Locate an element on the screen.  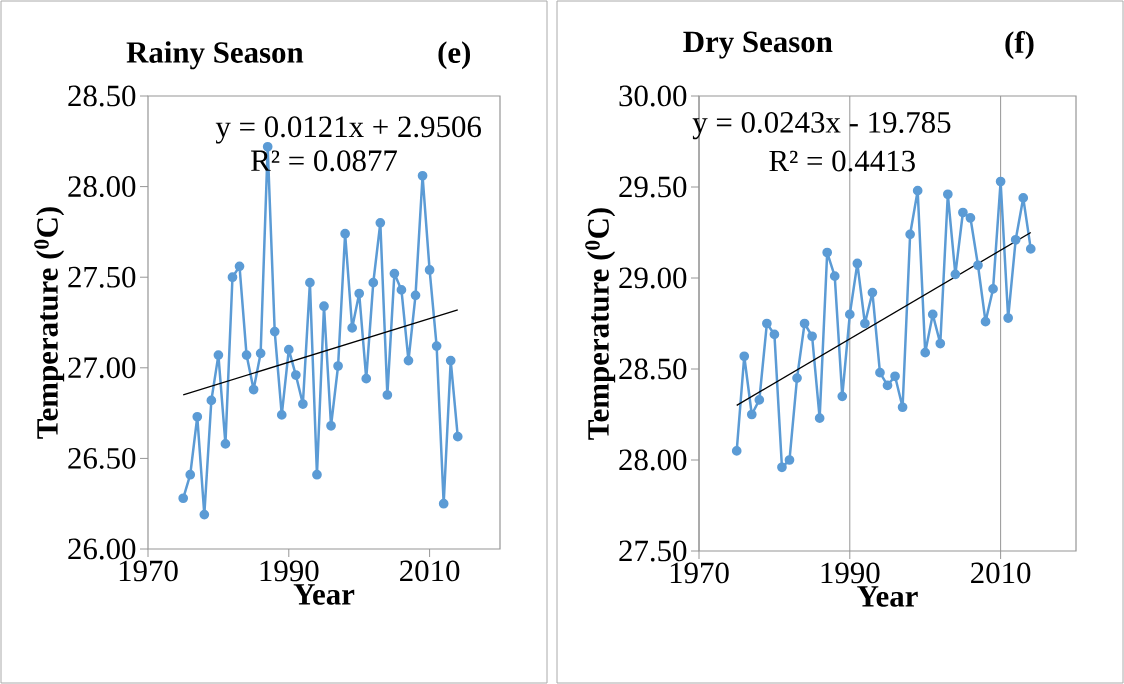
y-tick-label: 26.50 is located at coordinates (102, 458).